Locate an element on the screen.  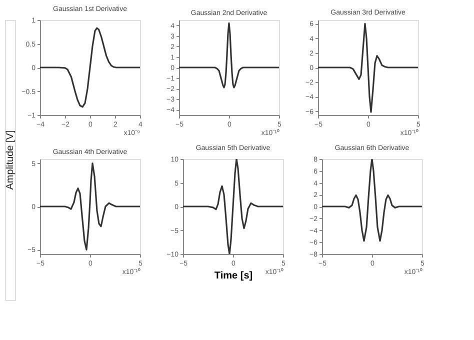
y-axis-title: Amplitude [V] is located at coordinates (10, 160).